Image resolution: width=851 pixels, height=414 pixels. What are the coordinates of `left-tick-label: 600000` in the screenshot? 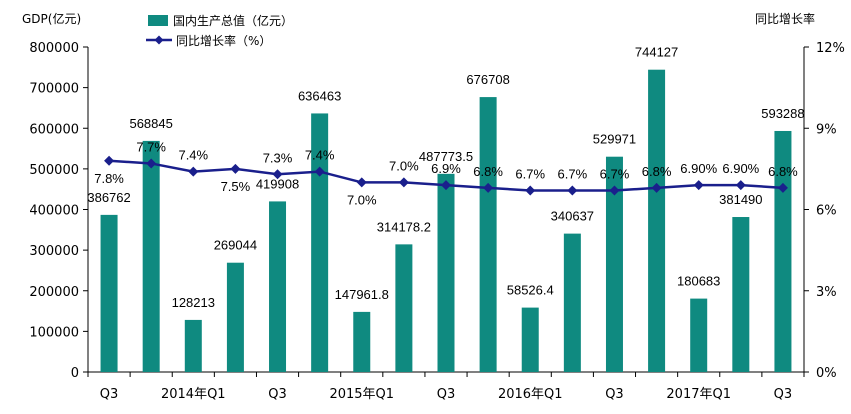 It's located at (54, 129).